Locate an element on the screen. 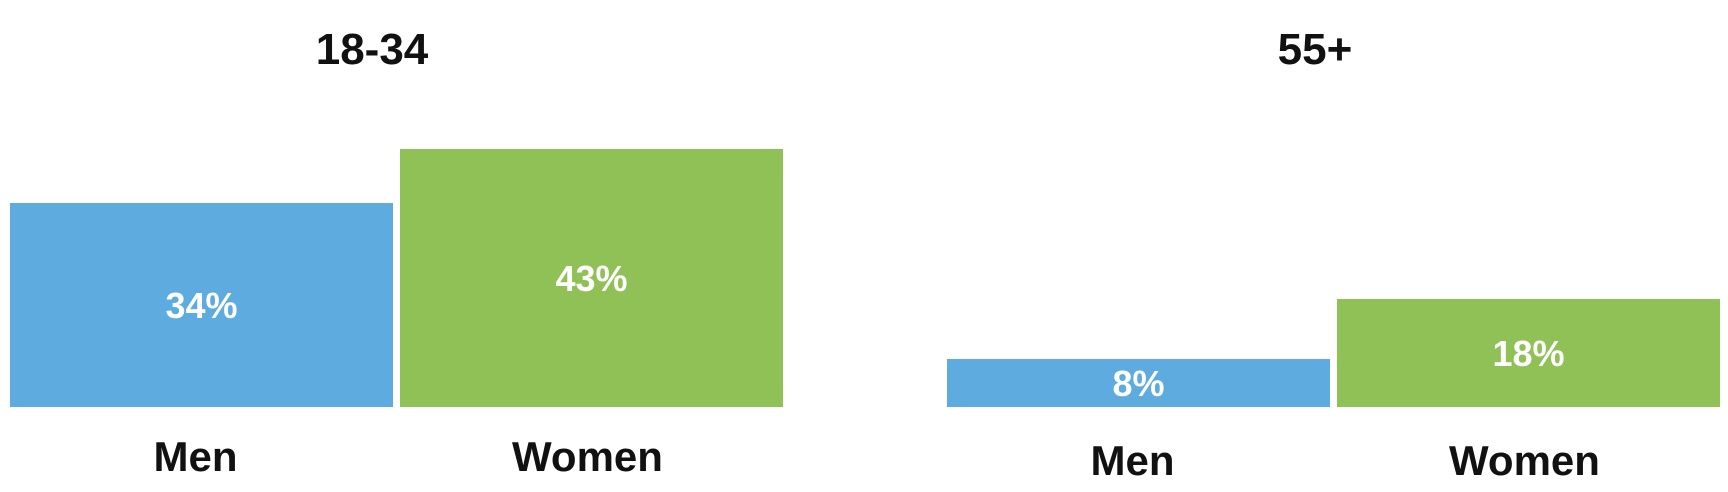  bar-value-label: 43% is located at coordinates (591, 278).